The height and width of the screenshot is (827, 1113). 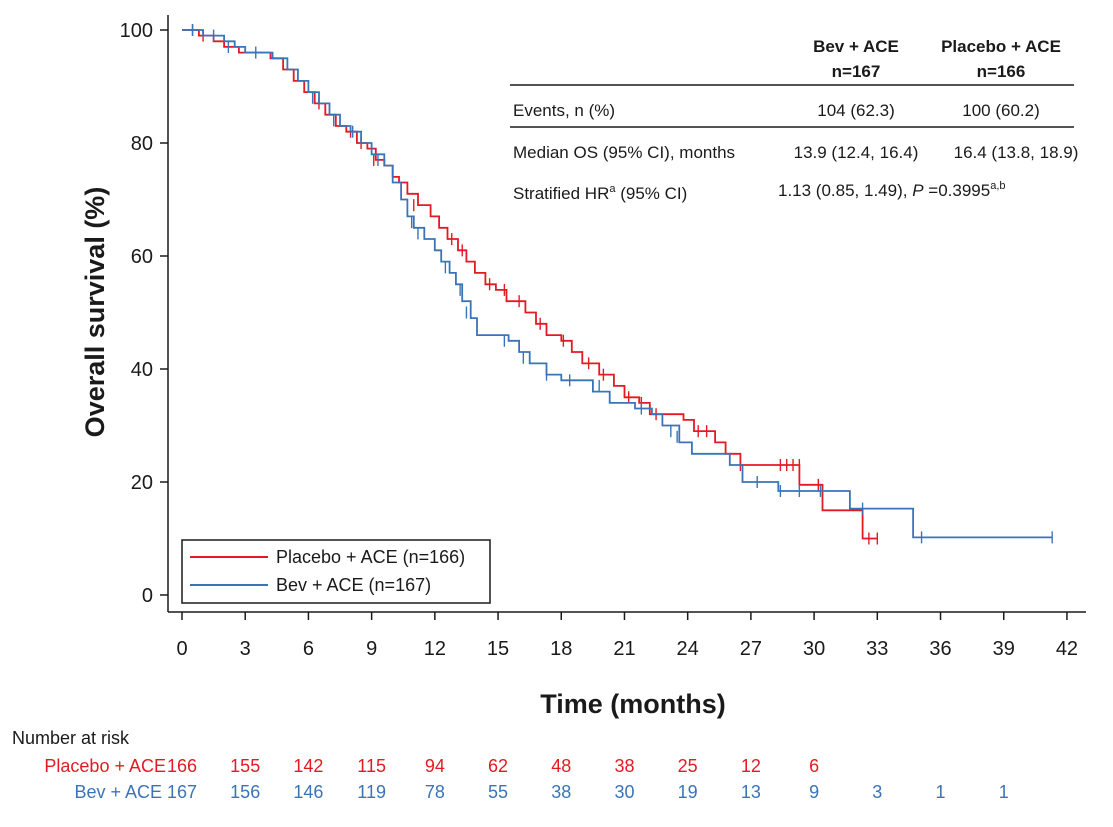 What do you see at coordinates (1016, 152) in the screenshot?
I see `table-row2-col2: 16.4 (13.8, 18.9)` at bounding box center [1016, 152].